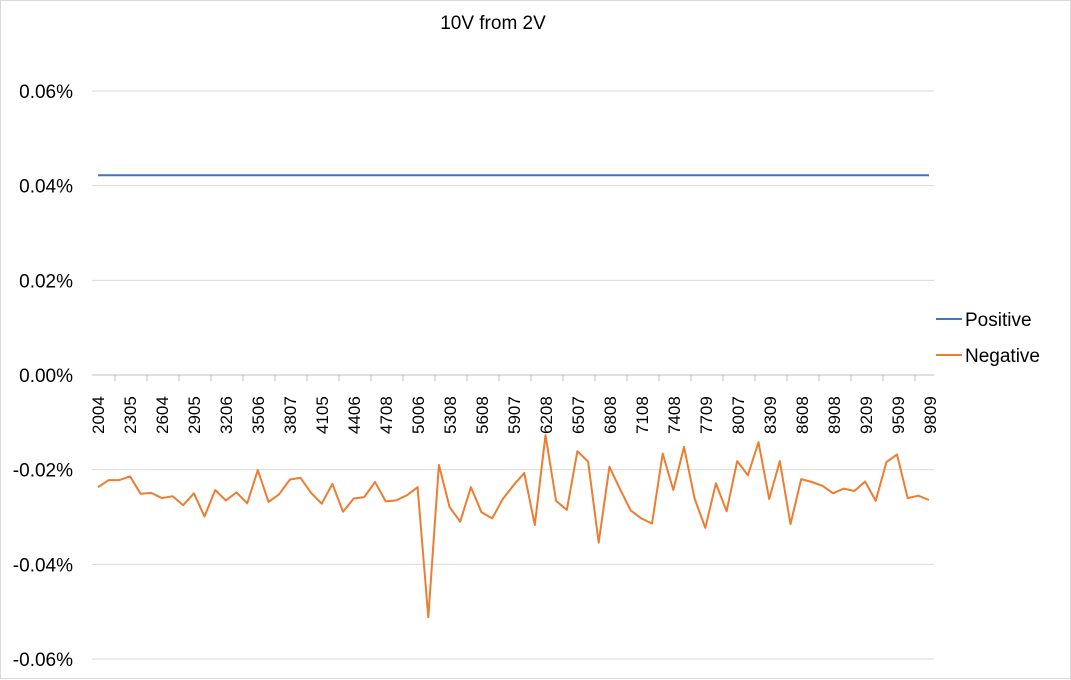 This screenshot has height=680, width=1071. Describe the element at coordinates (46, 187) in the screenshot. I see `y-tick-label: 0.04%` at that location.